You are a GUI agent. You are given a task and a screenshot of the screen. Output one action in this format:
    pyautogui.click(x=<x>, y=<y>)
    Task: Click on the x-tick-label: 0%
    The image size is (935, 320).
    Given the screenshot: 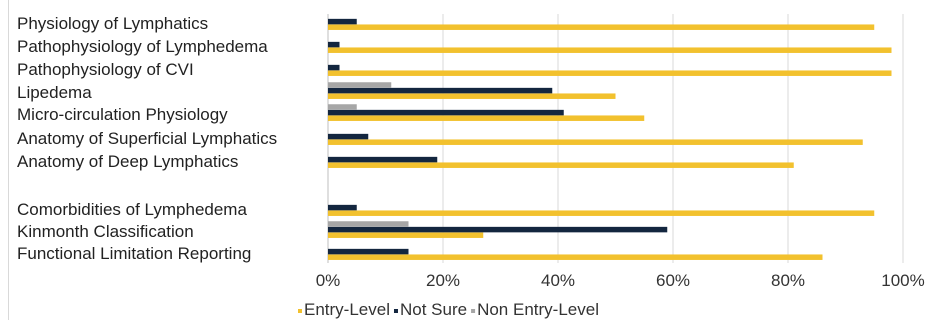 What is the action you would take?
    pyautogui.click(x=328, y=280)
    